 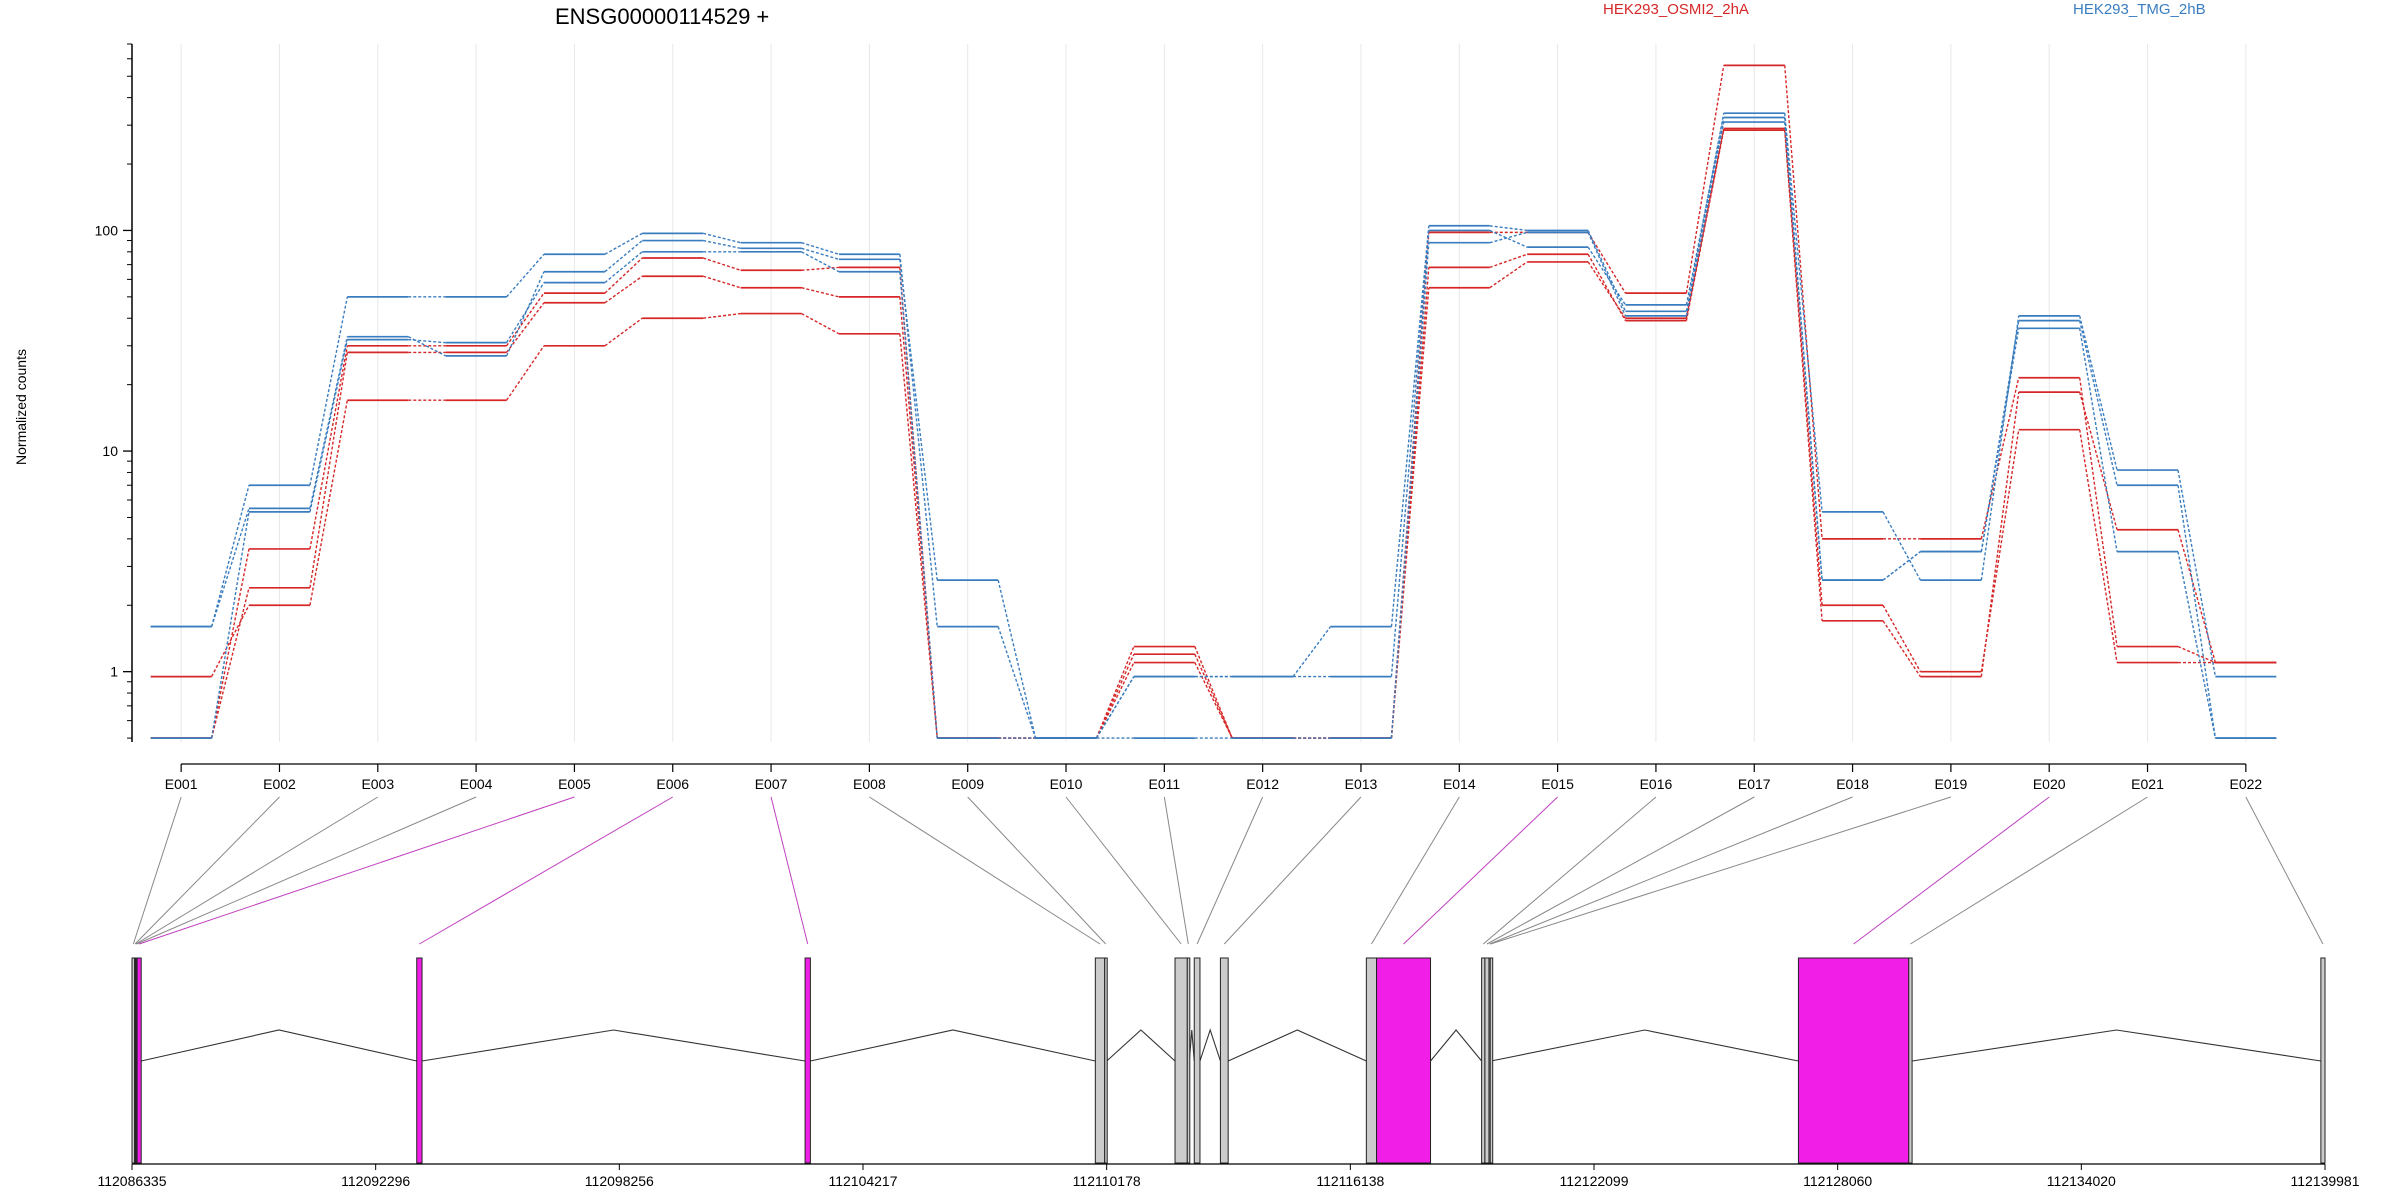 I want to click on exon-box-E022, so click(x=2323, y=1060).